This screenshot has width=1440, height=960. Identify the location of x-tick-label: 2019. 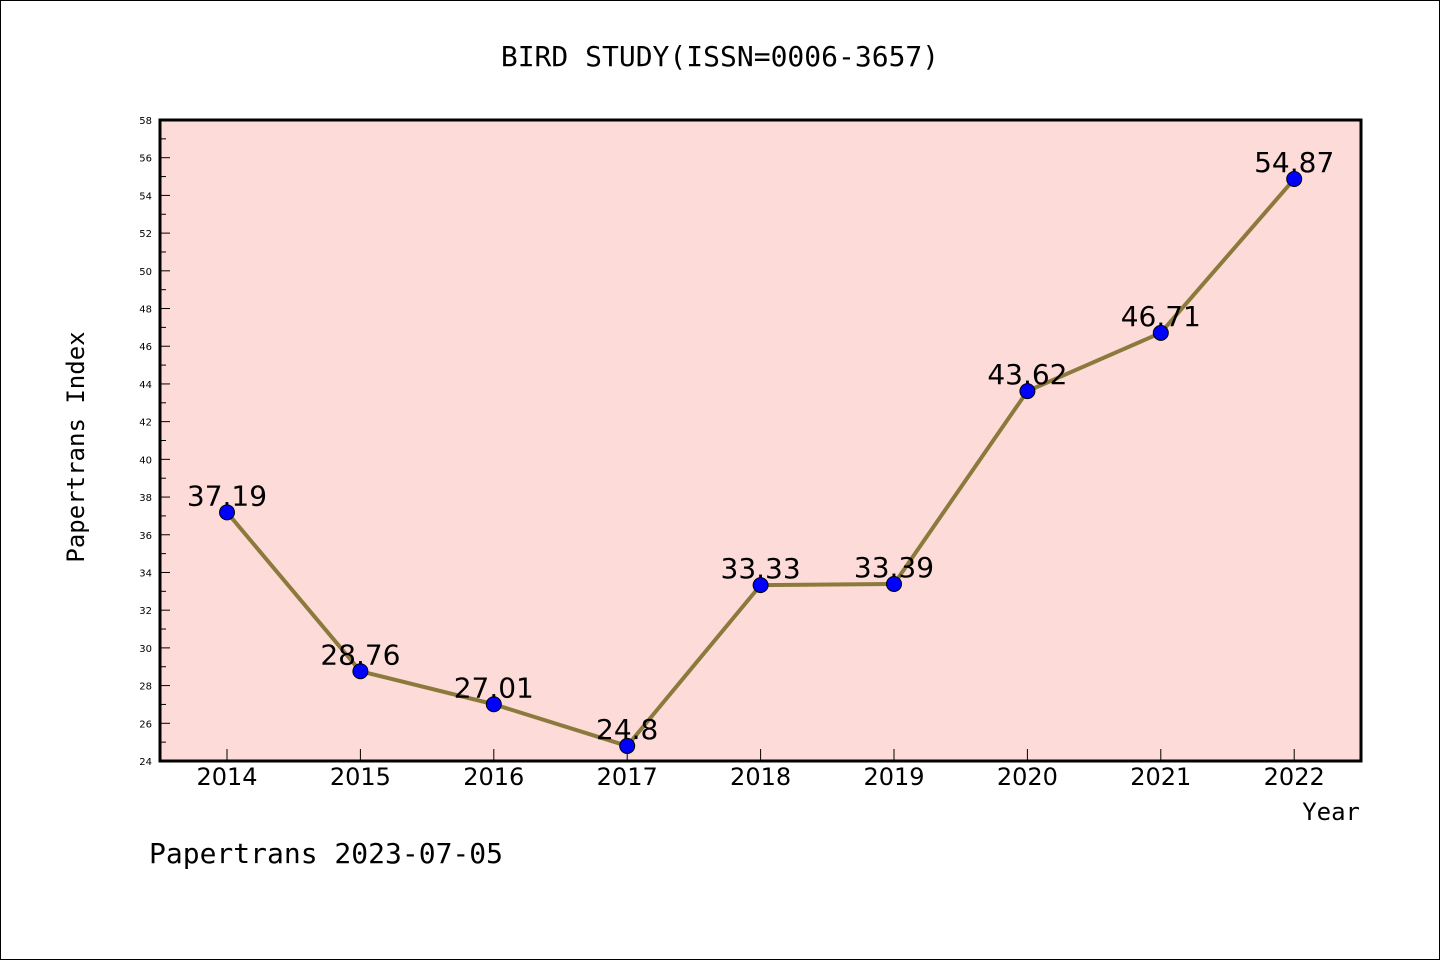
(893, 777).